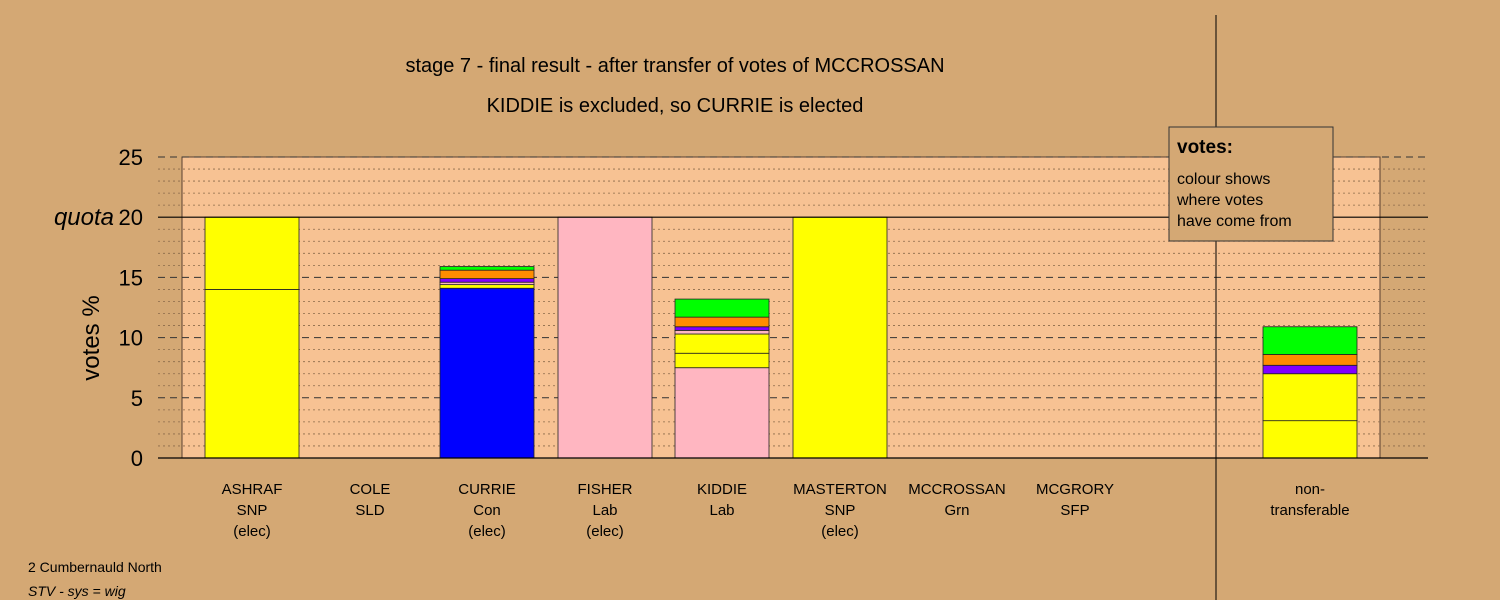 Image resolution: width=1500 pixels, height=600 pixels. What do you see at coordinates (1074, 510) in the screenshot?
I see `party-label: SFP` at bounding box center [1074, 510].